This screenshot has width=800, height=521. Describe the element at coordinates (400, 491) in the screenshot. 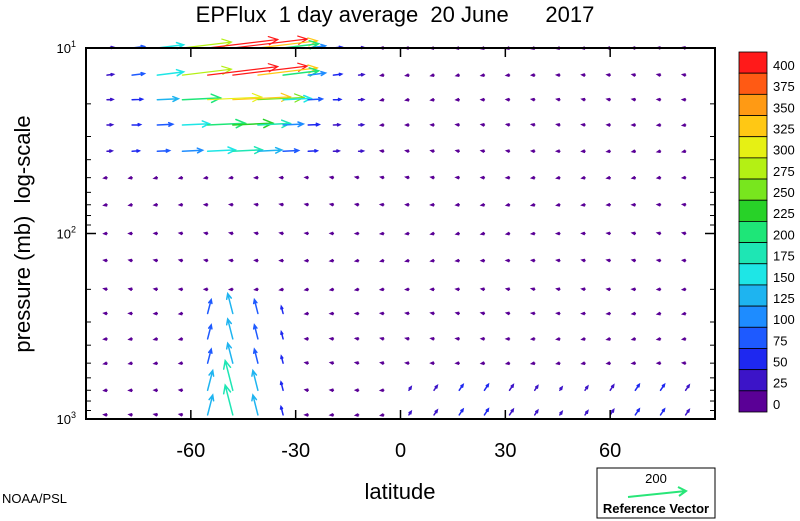

I see `x-axis-label: latitude` at that location.